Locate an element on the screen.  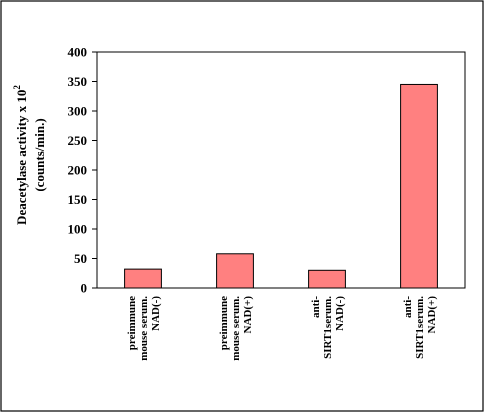
y-tick-label: 50 is located at coordinates (80, 258).